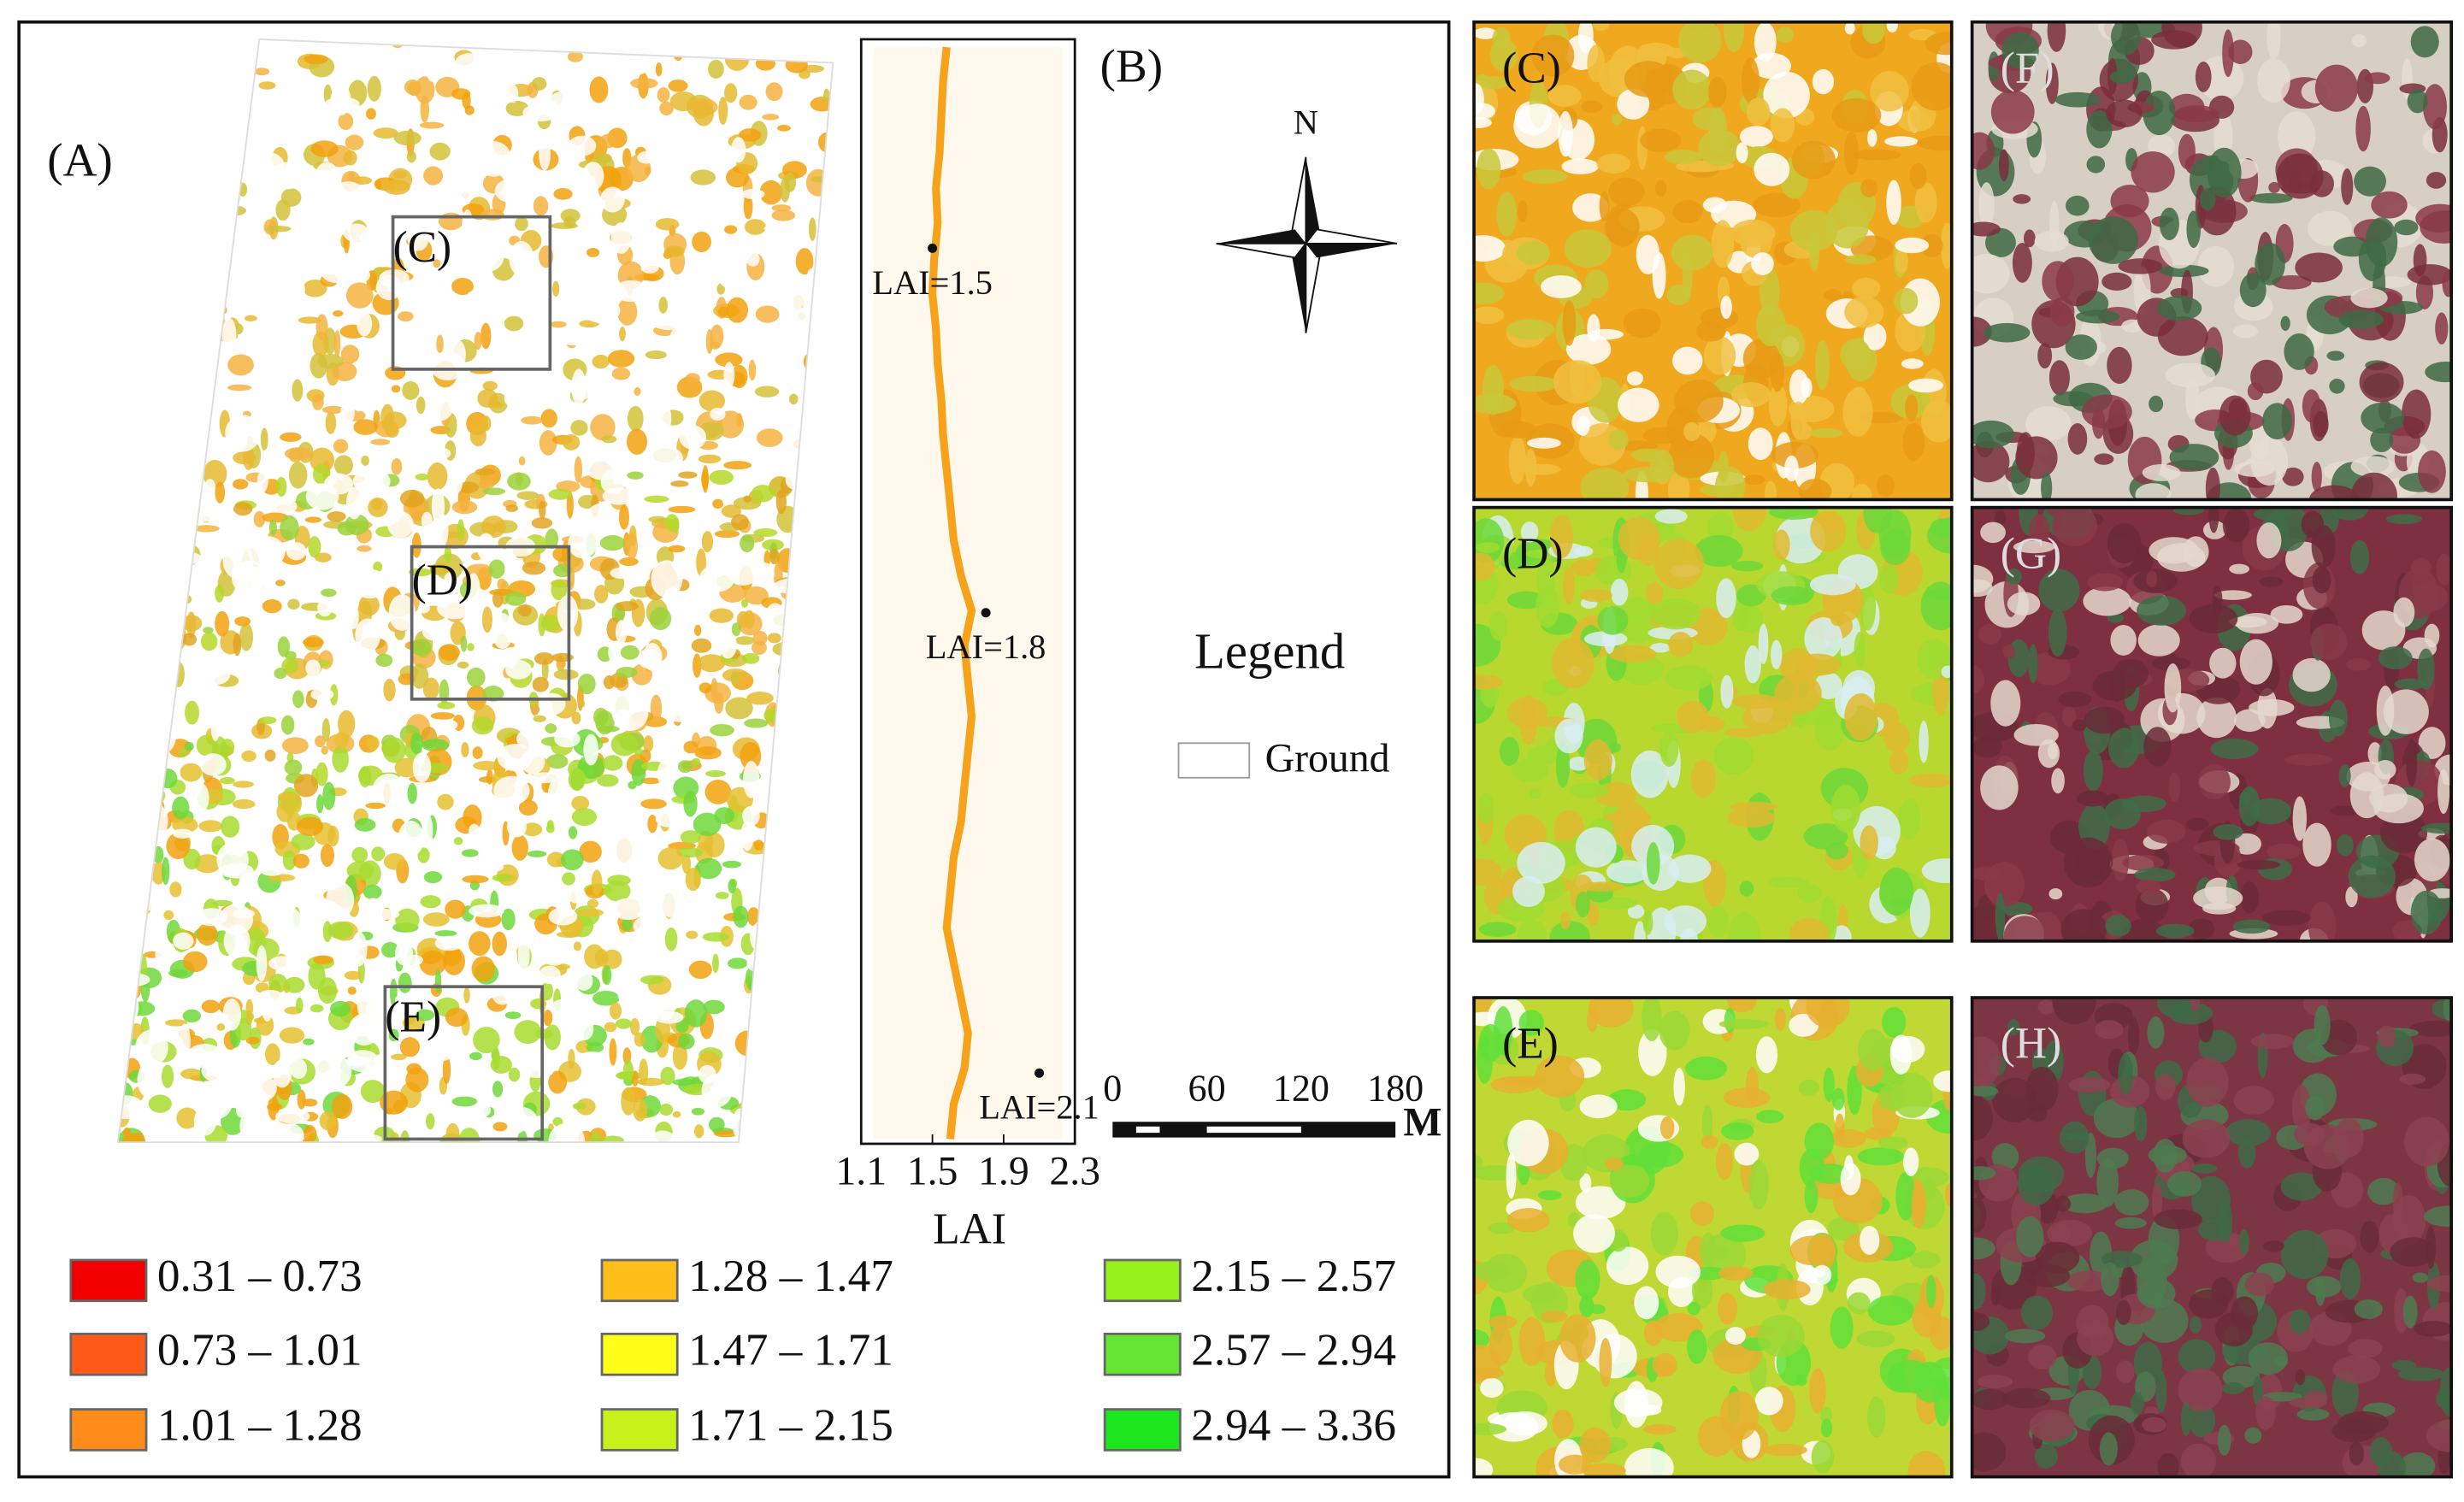 The image size is (2464, 1502). I want to click on class-swatch, so click(108, 1280).